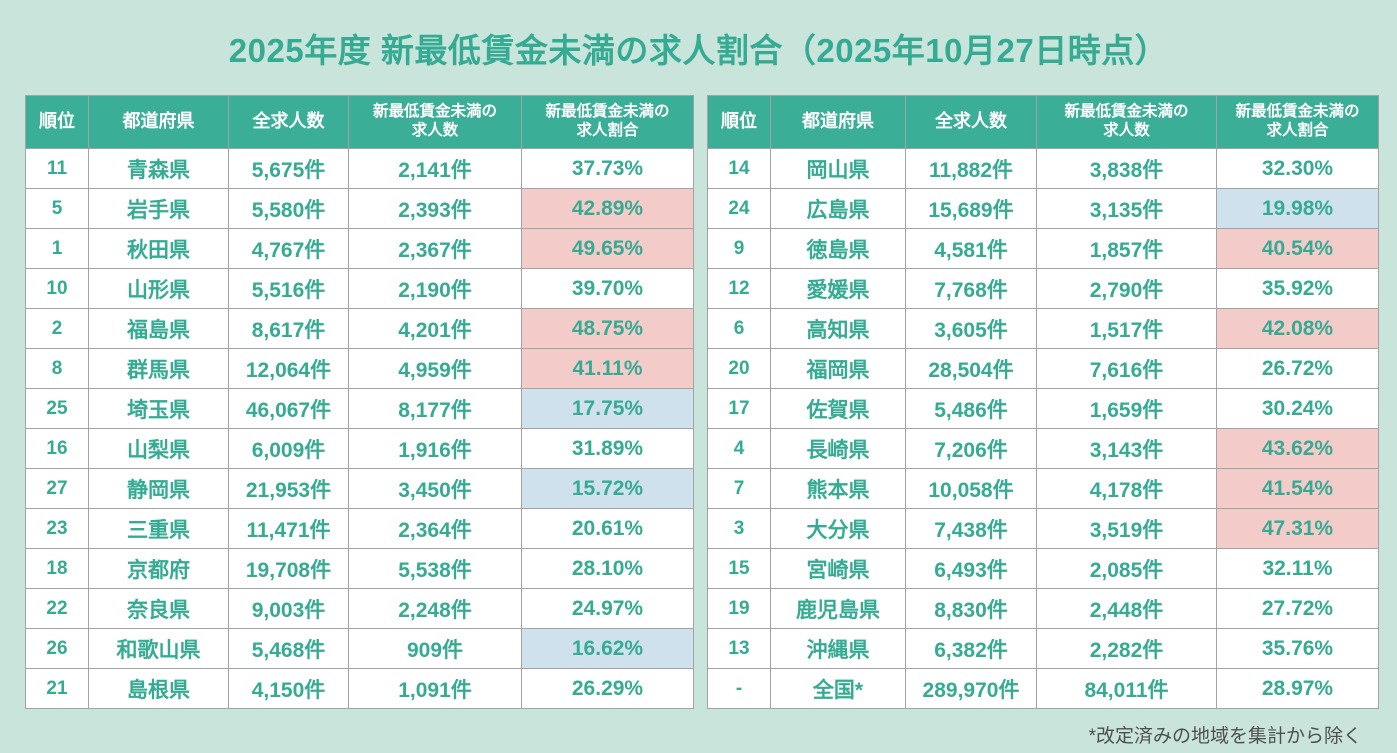 This screenshot has width=1397, height=753. I want to click on total-jobs-cell: 289,970件, so click(971, 688).